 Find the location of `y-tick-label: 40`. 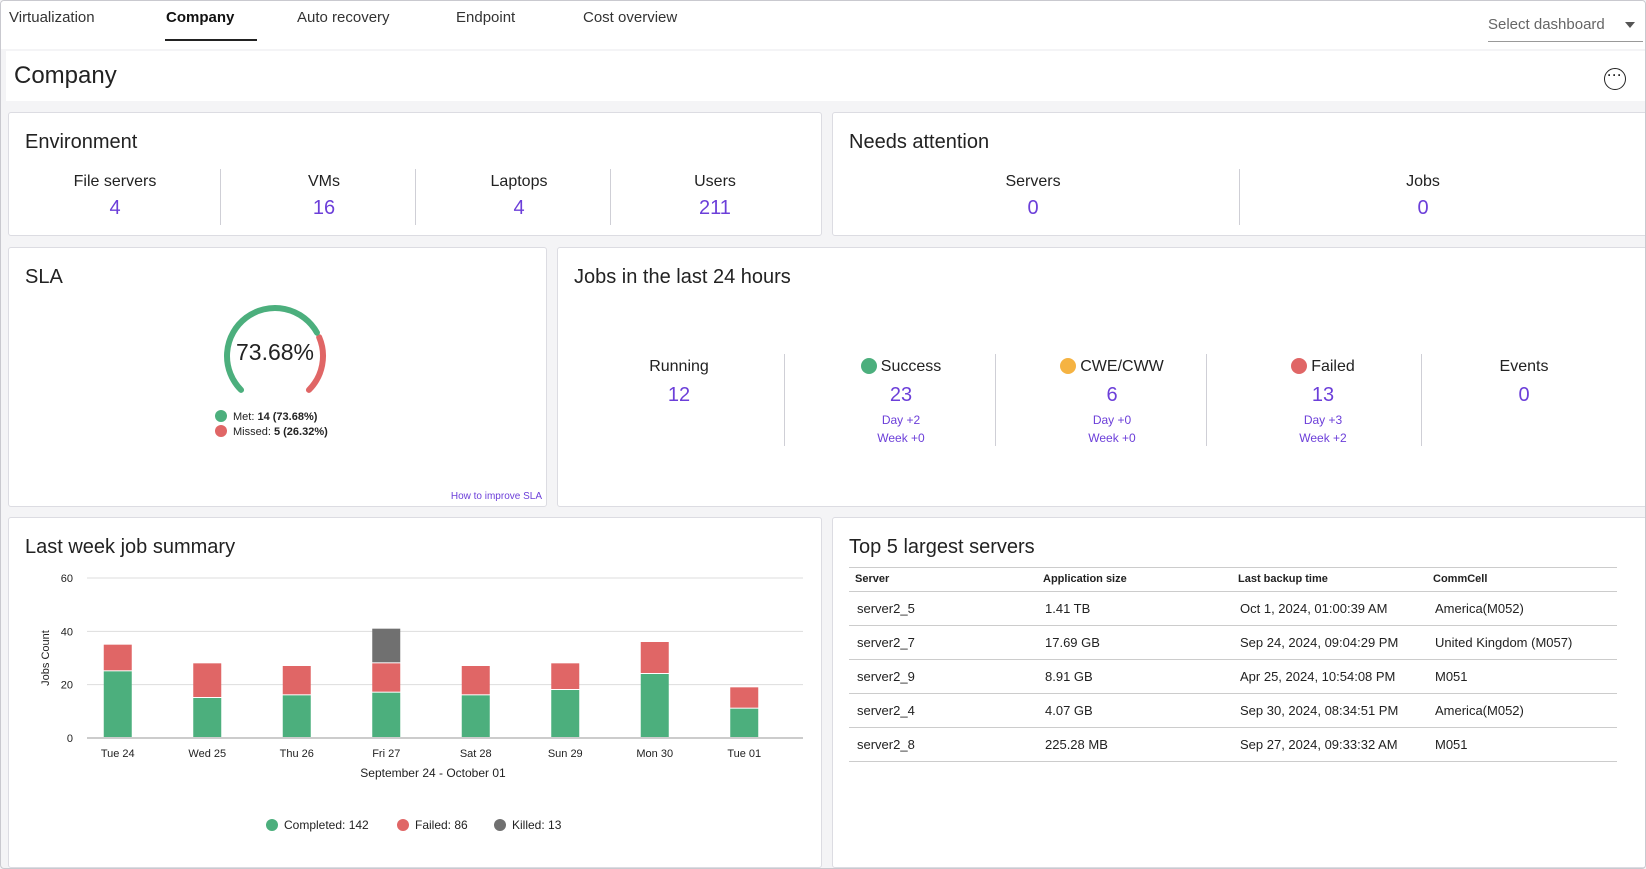

y-tick-label: 40 is located at coordinates (67, 632).